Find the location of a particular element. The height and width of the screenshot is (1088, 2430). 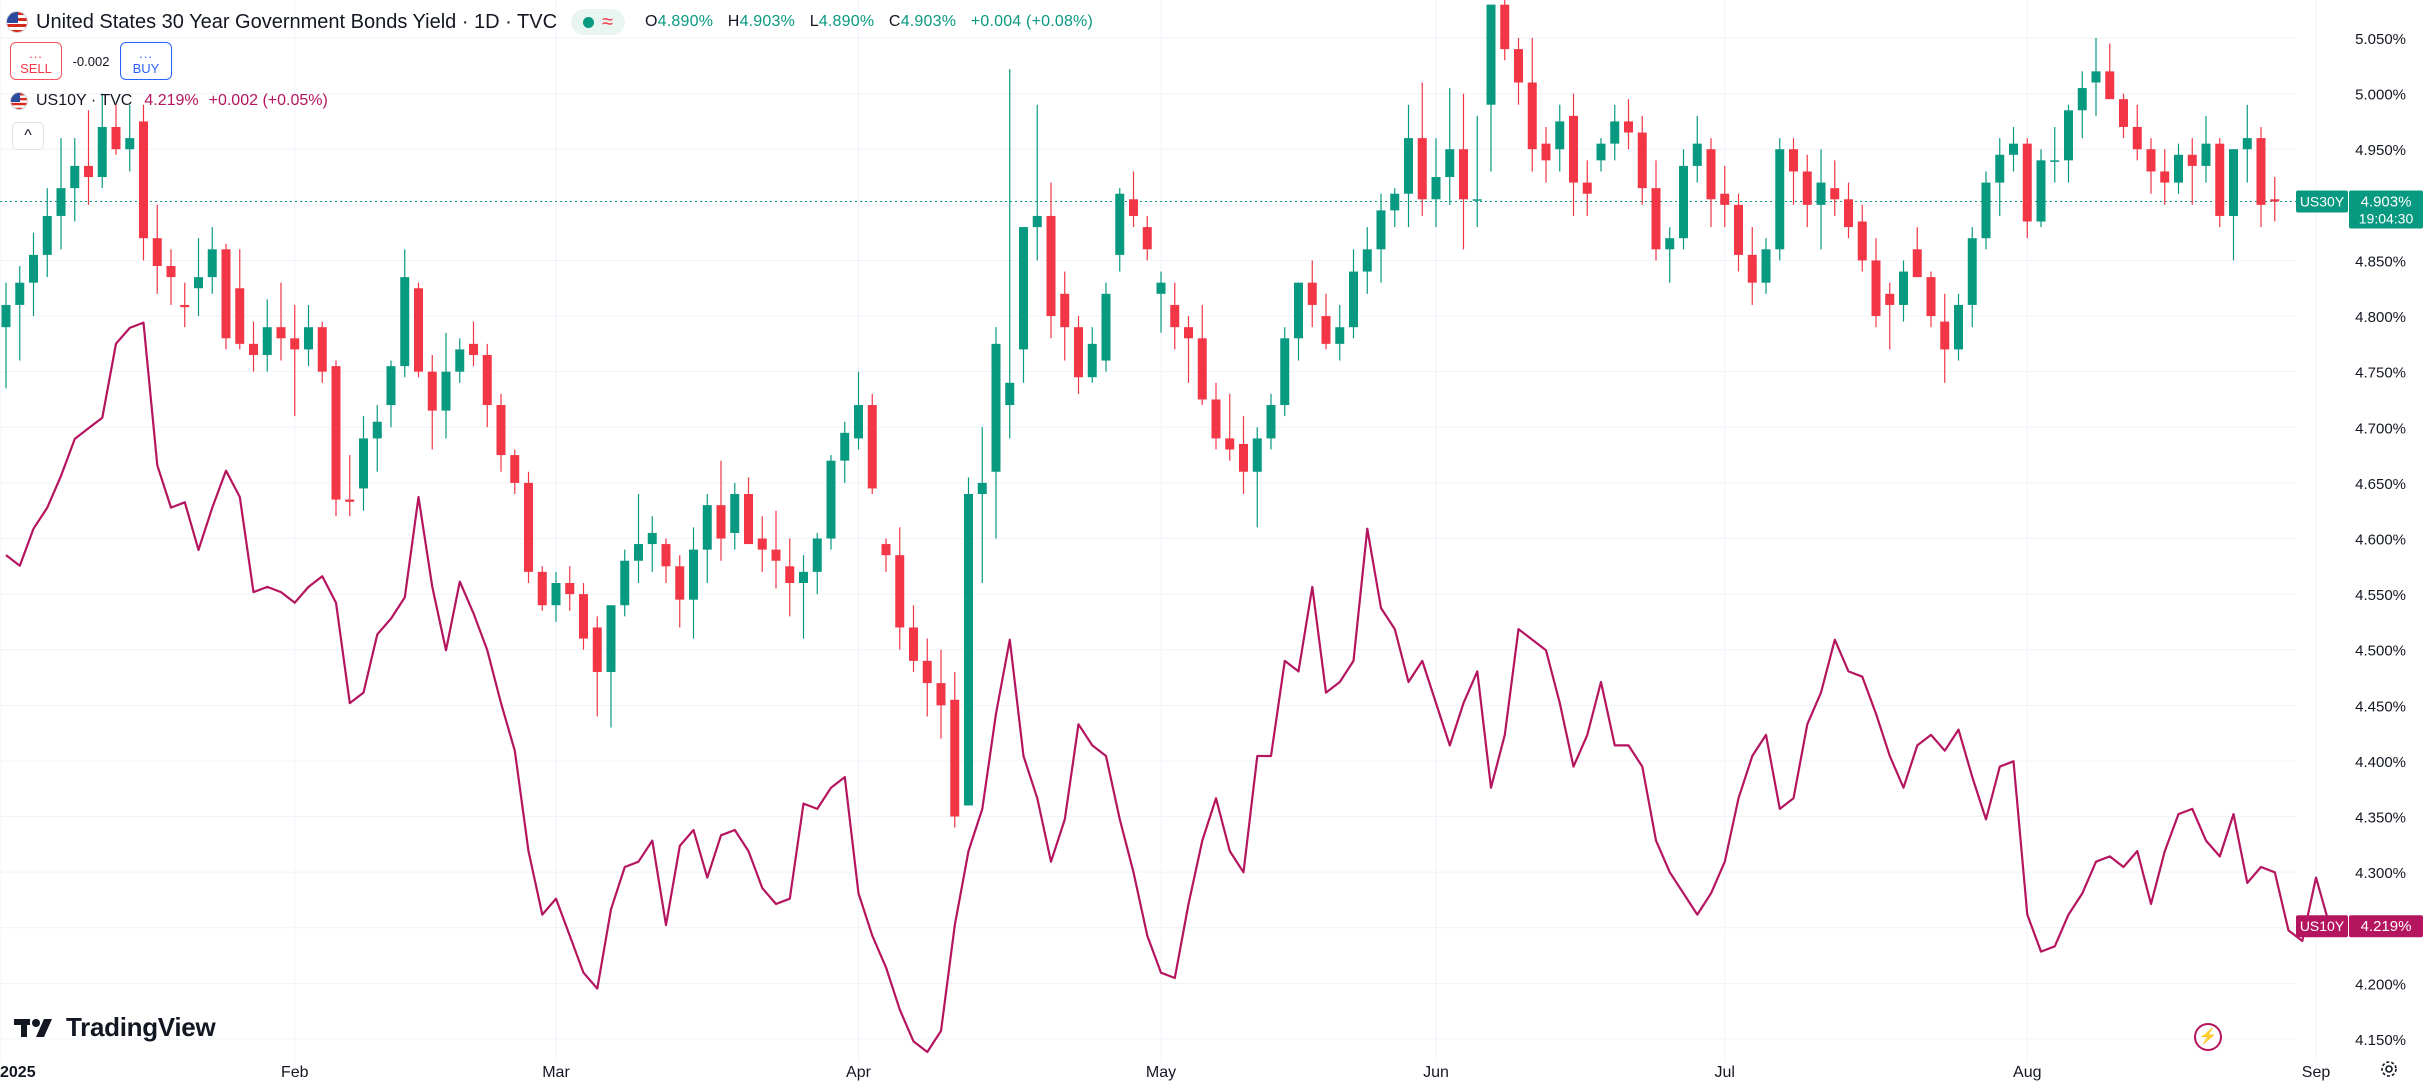

lightning-icon: ⚡ is located at coordinates (2208, 1037).